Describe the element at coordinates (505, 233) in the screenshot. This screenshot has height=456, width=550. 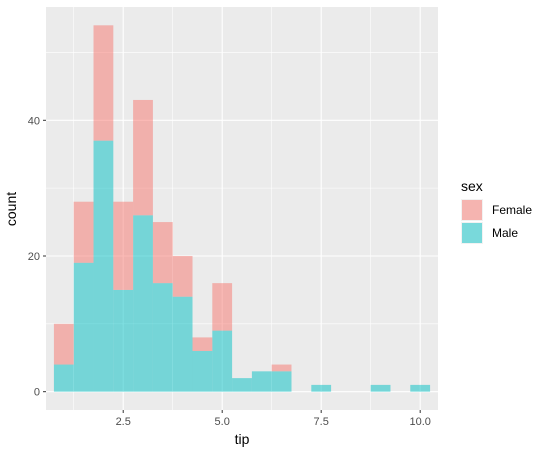
I see `legend-label-male: Male` at that location.